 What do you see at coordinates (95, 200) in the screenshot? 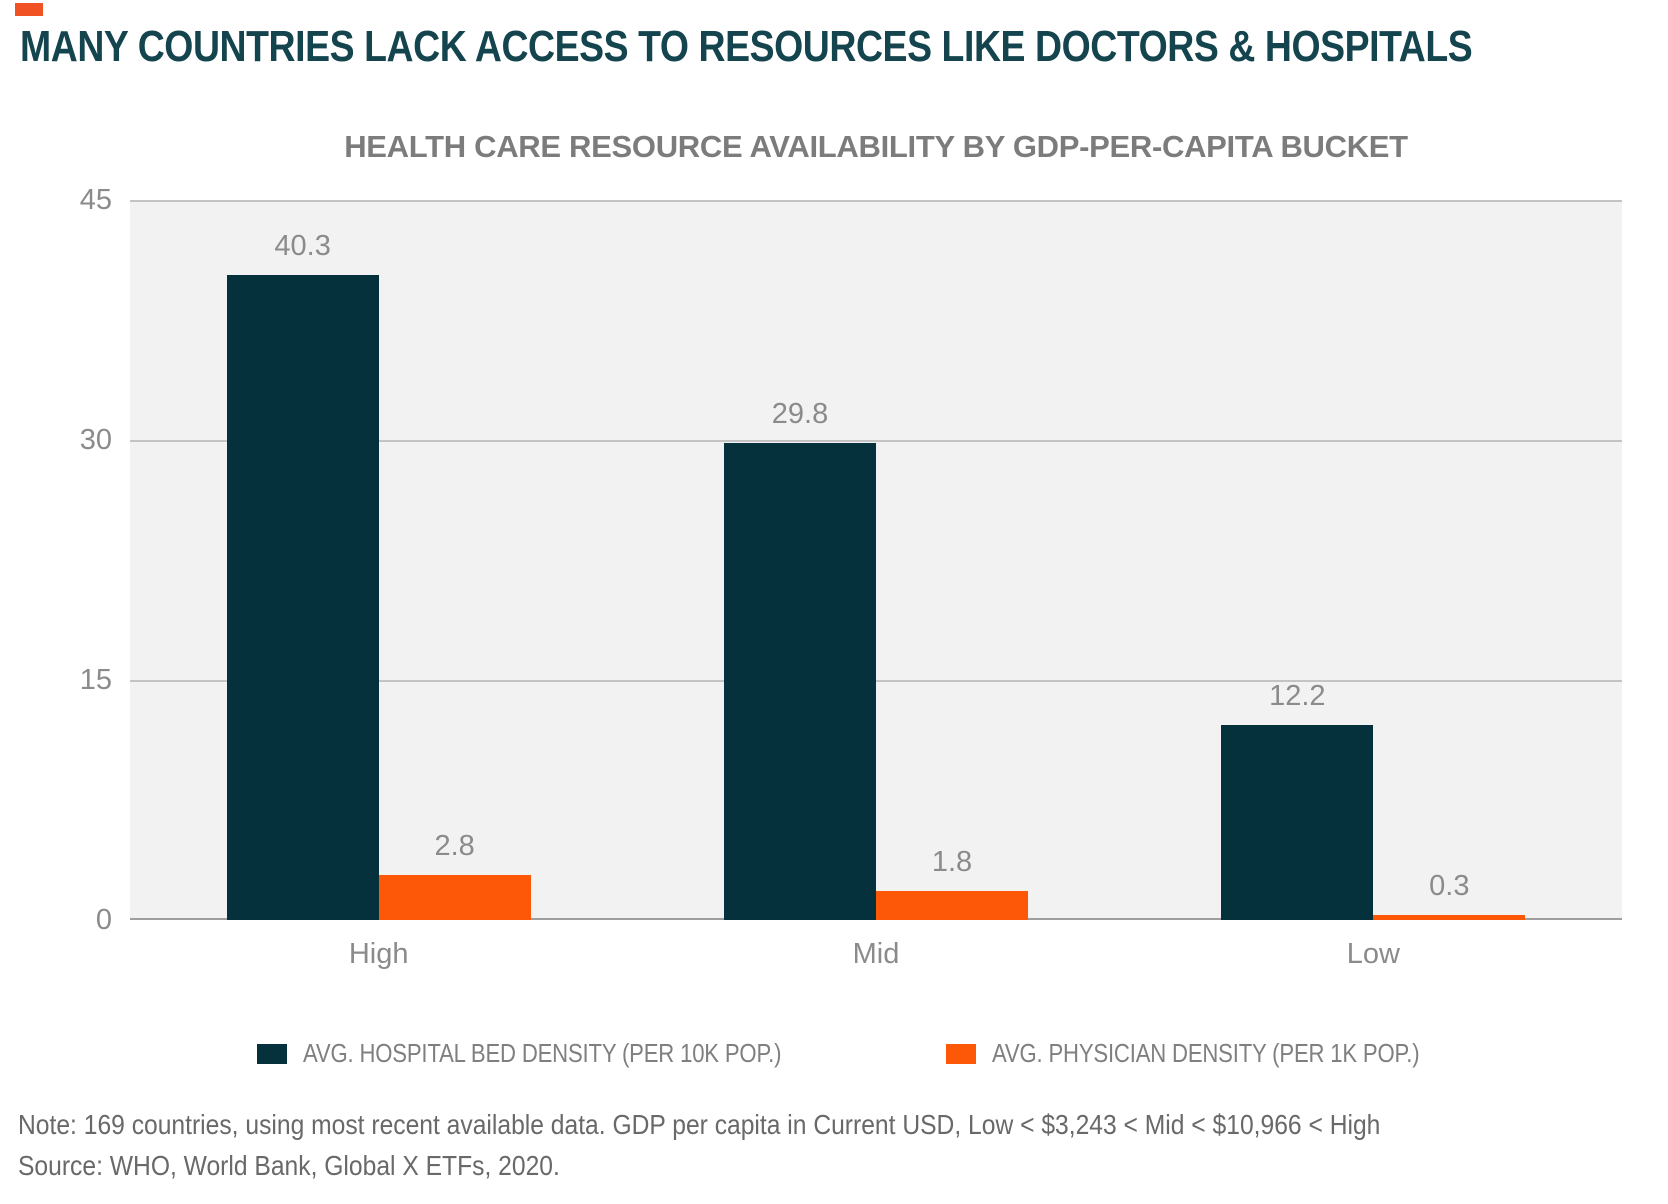
I see `y-tick-label-45: 45` at bounding box center [95, 200].